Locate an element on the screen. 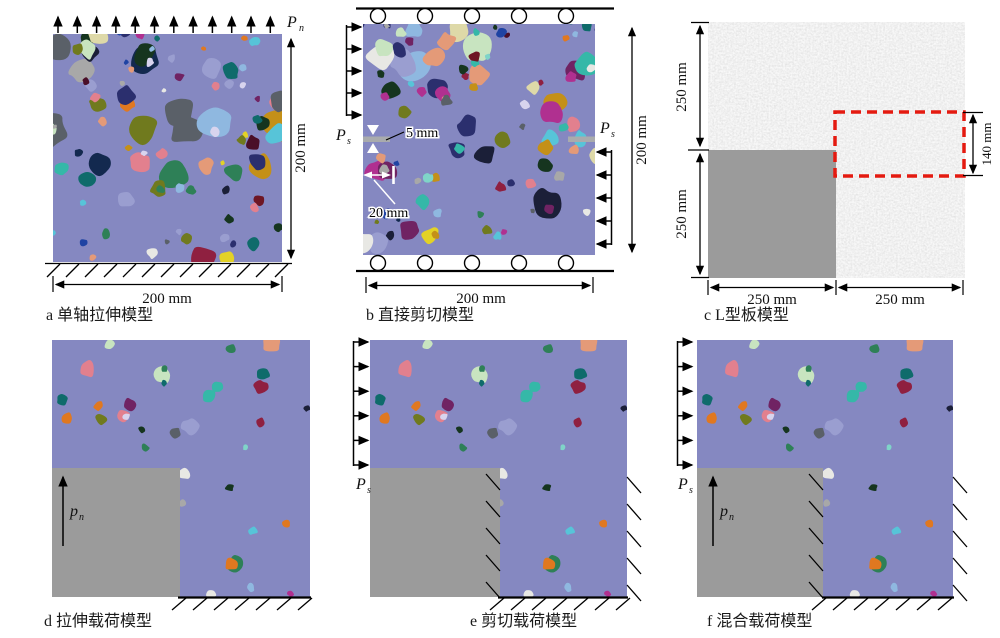 The width and height of the screenshot is (1000, 638). panel-f-bottom-hatch is located at coordinates (882, 604).